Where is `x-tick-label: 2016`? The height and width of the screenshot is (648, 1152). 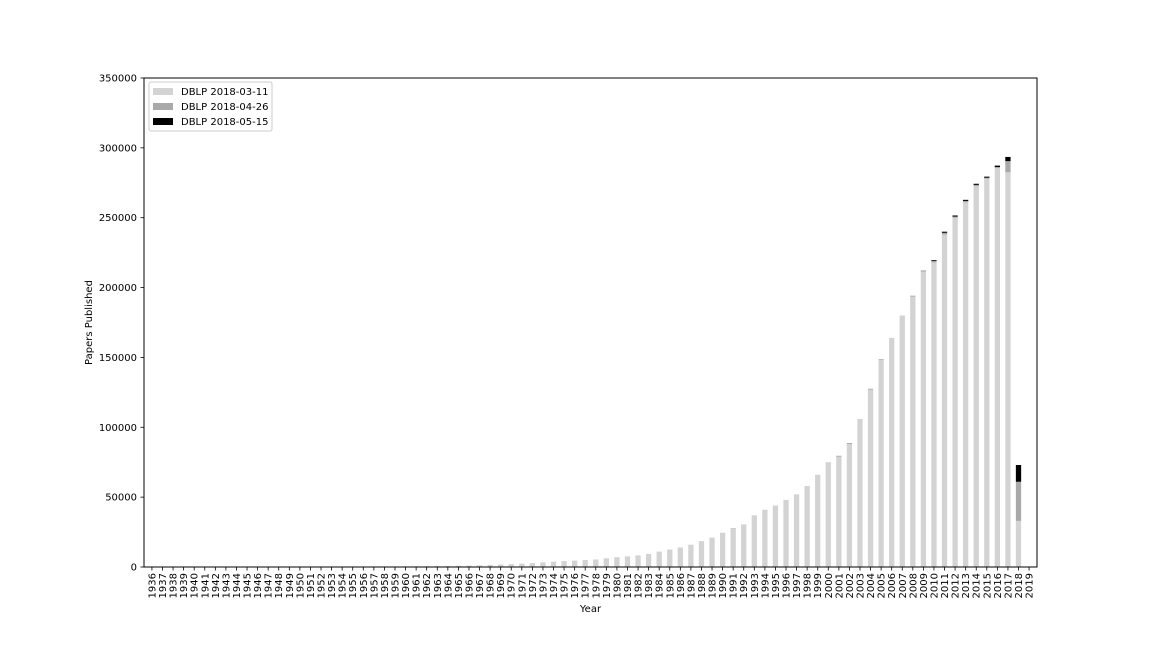
x-tick-label: 2016 is located at coordinates (998, 585).